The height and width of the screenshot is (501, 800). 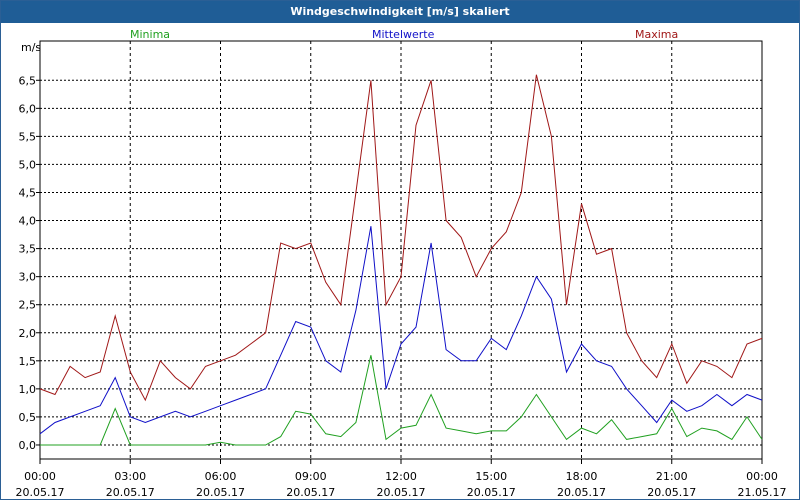 What do you see at coordinates (400, 12) in the screenshot?
I see `chart-title: Windgeschwindigkeit [m/s] skaliert` at bounding box center [400, 12].